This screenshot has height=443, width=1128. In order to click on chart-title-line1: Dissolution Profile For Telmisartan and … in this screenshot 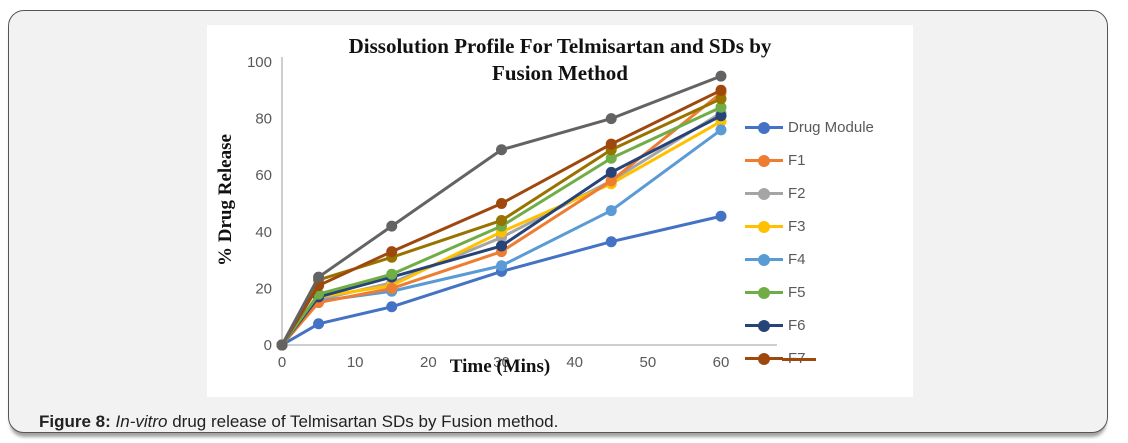, I will do `click(560, 46)`.